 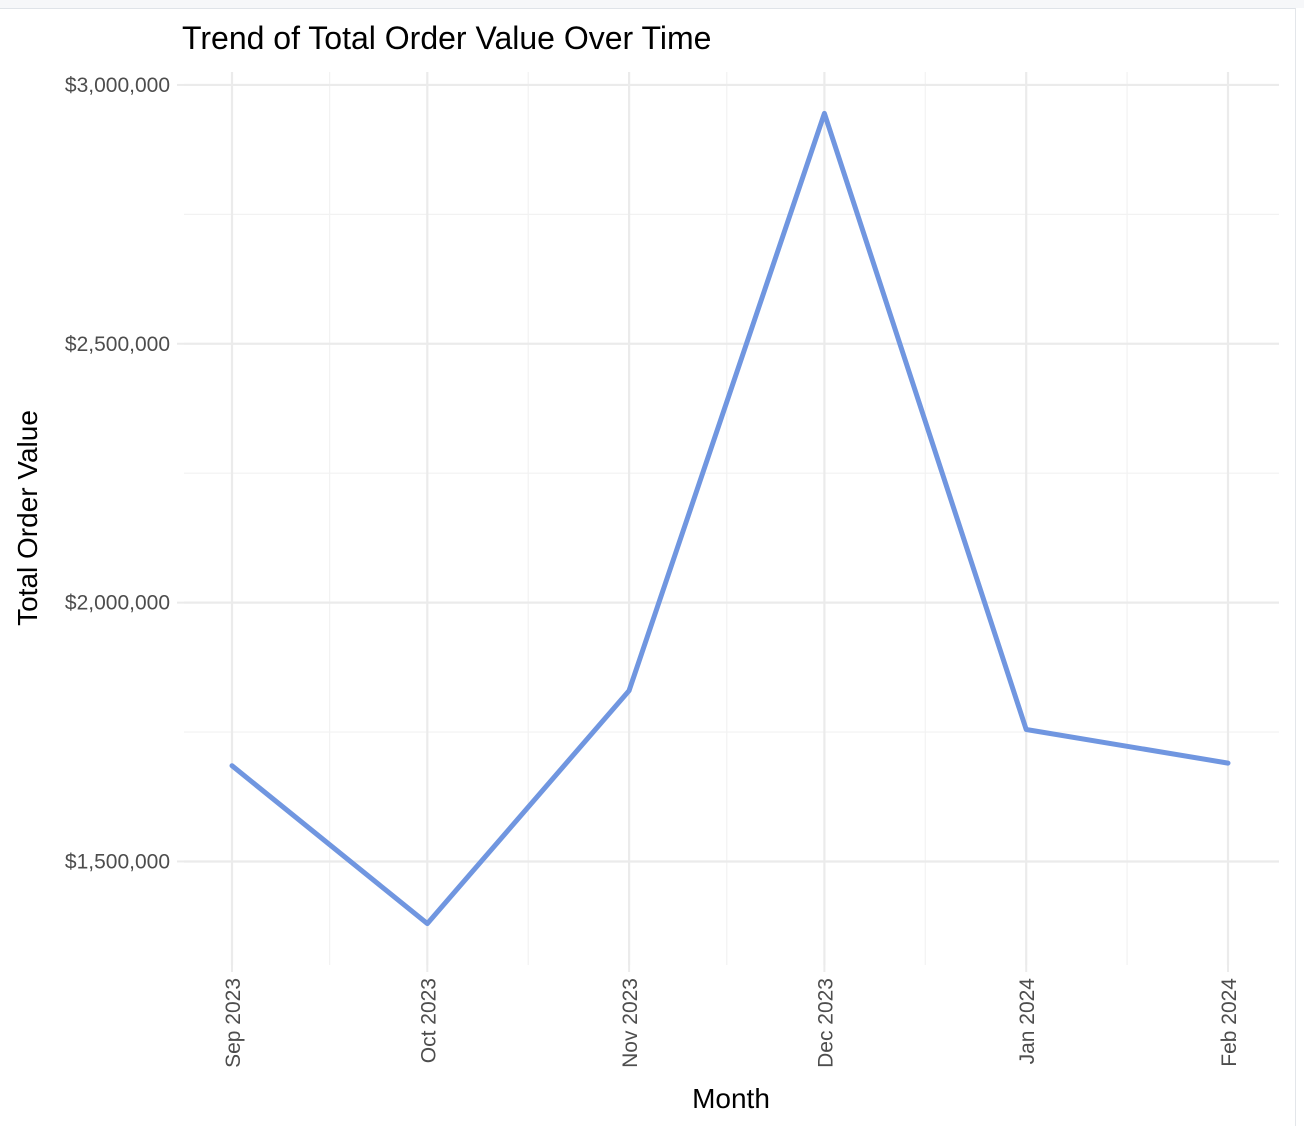 What do you see at coordinates (446, 38) in the screenshot?
I see `chart-title: Trend of Total Order Value Over Time` at bounding box center [446, 38].